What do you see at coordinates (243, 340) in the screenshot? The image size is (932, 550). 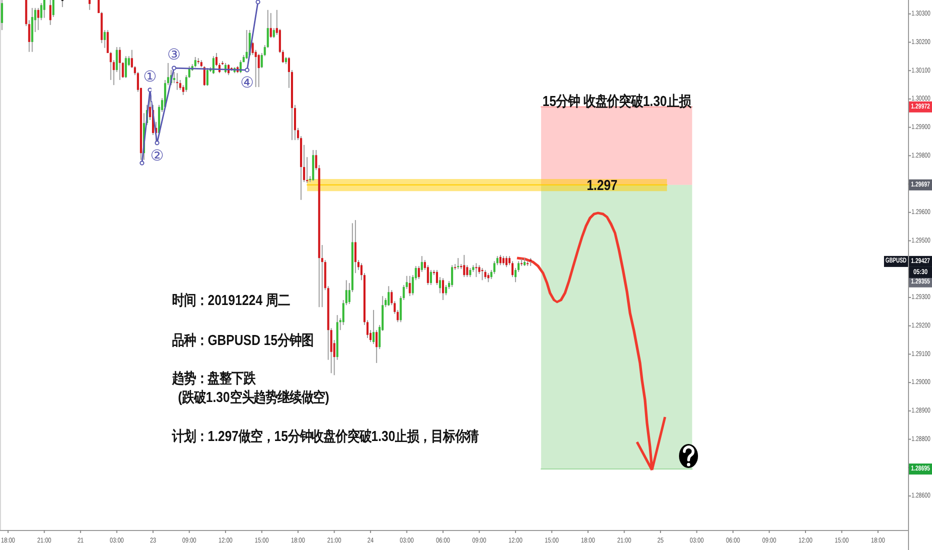 I see `annotation: 品种：GBPUSD 15分钟图` at bounding box center [243, 340].